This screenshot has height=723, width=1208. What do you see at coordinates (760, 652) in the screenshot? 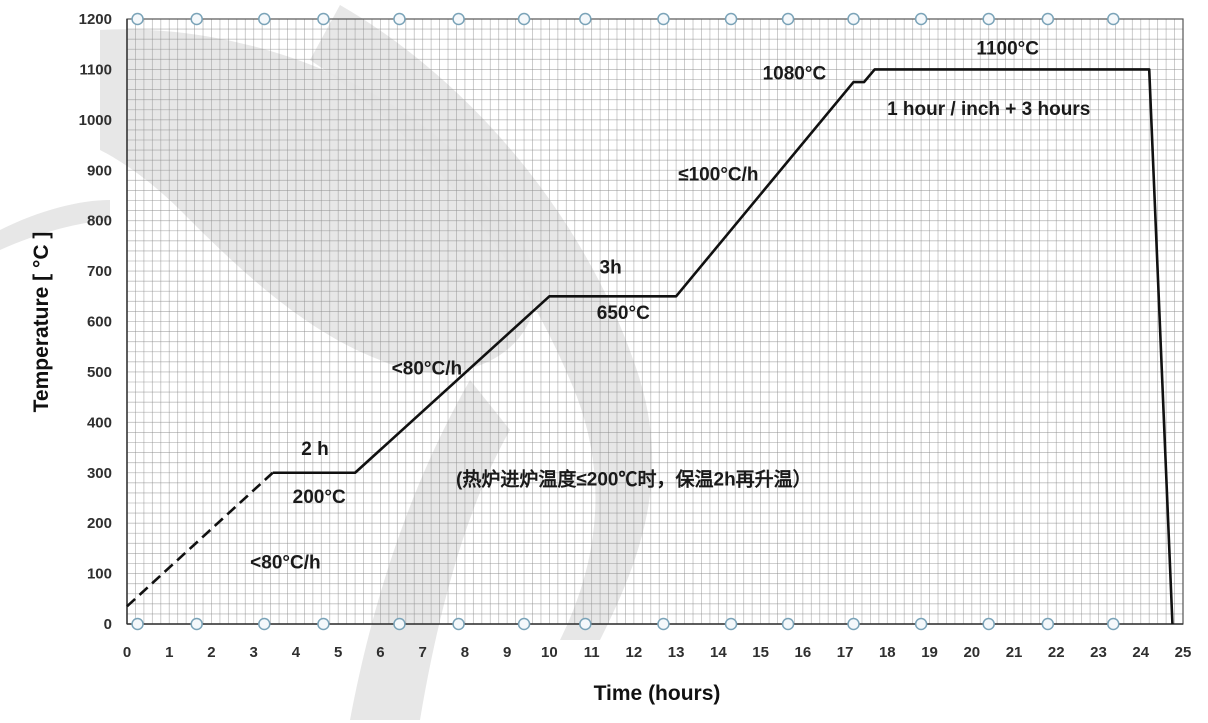
I see `x-tick-label: 15` at bounding box center [760, 652].